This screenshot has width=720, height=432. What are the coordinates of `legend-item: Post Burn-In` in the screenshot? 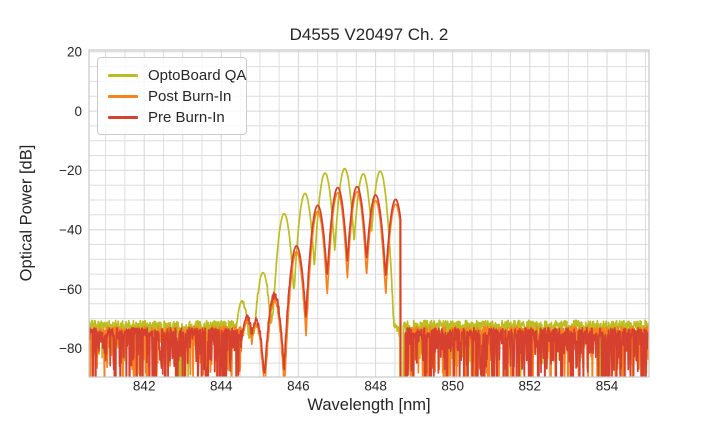 It's located at (172, 96).